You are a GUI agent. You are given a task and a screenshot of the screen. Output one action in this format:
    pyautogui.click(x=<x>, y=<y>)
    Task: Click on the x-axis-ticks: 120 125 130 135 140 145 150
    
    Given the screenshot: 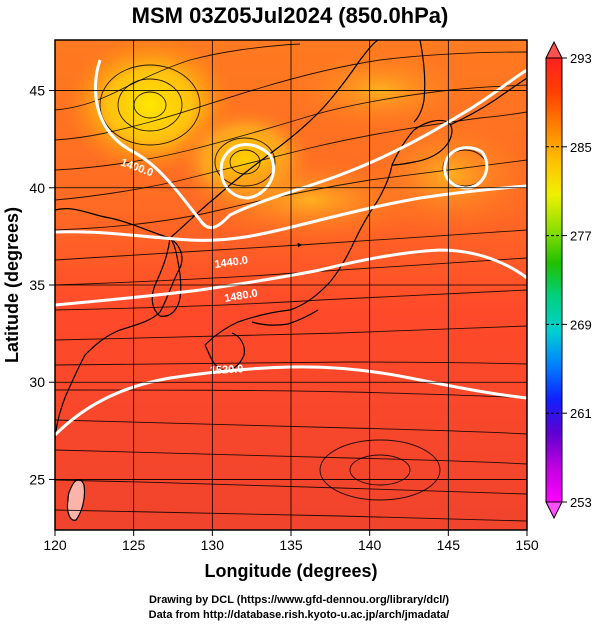 What is the action you would take?
    pyautogui.click(x=291, y=541)
    